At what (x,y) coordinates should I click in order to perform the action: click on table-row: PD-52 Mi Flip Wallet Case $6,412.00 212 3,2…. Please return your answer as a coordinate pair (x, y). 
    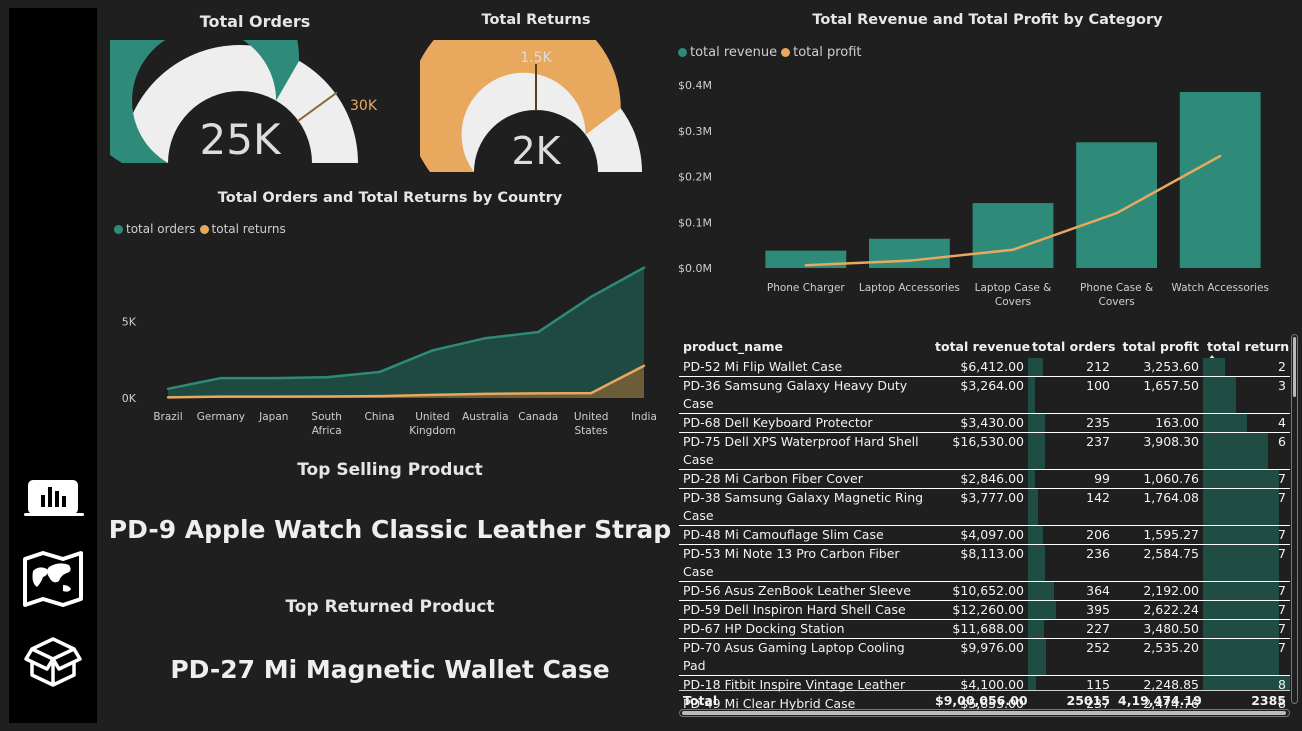
    Looking at the image, I should click on (984, 367).